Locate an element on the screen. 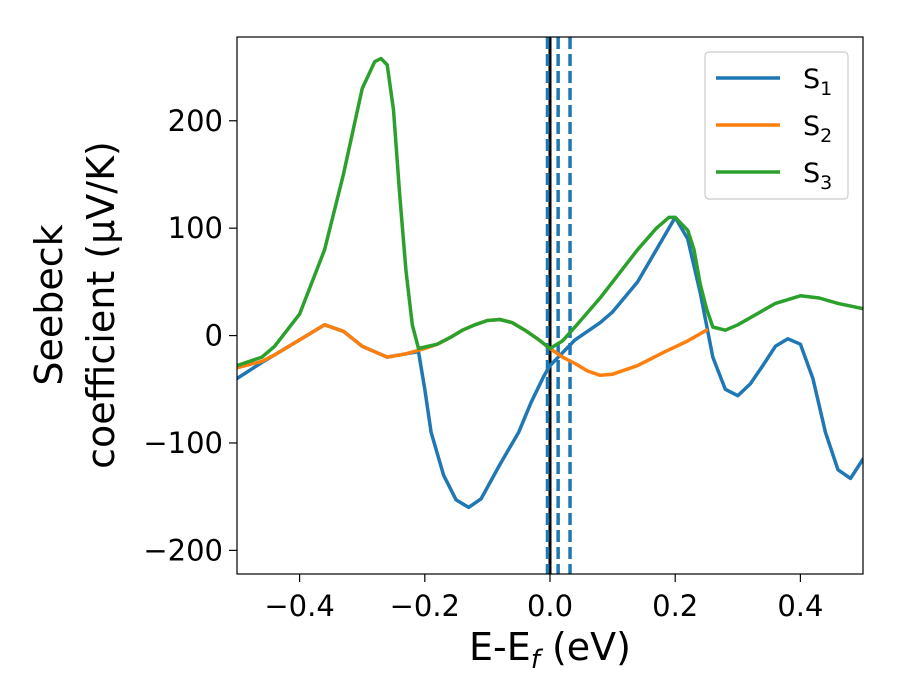  y-axis-label-line2: coefficient (μV/K) is located at coordinates (101, 305).